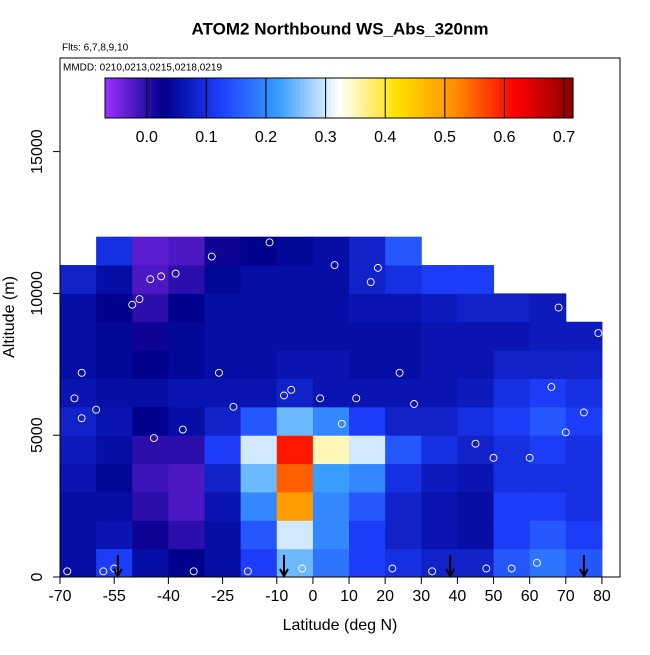 The height and width of the screenshot is (655, 650). What do you see at coordinates (494, 596) in the screenshot?
I see `x-tick-label: 50` at bounding box center [494, 596].